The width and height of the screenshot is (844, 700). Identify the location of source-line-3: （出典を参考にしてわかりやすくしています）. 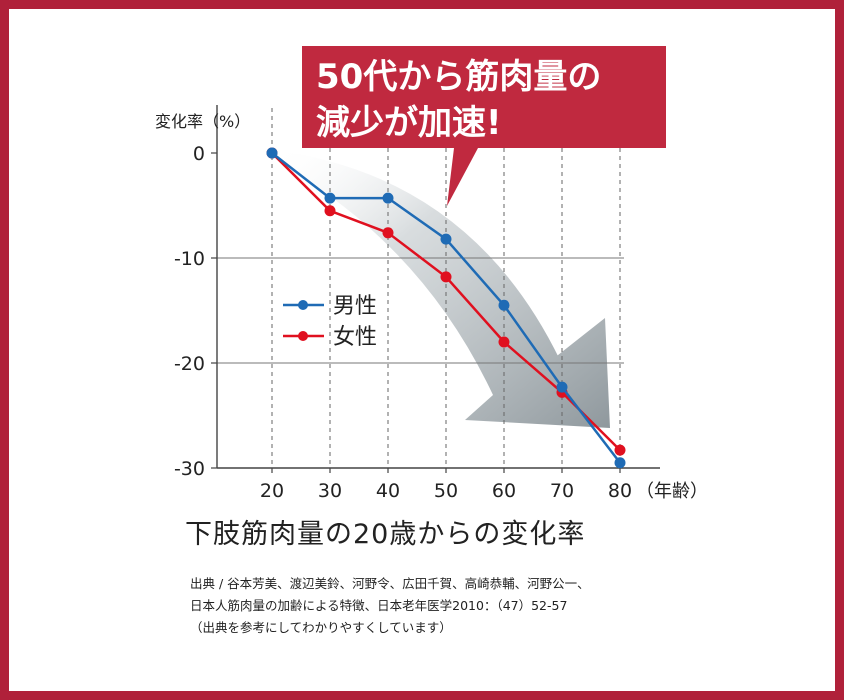
(321, 627).